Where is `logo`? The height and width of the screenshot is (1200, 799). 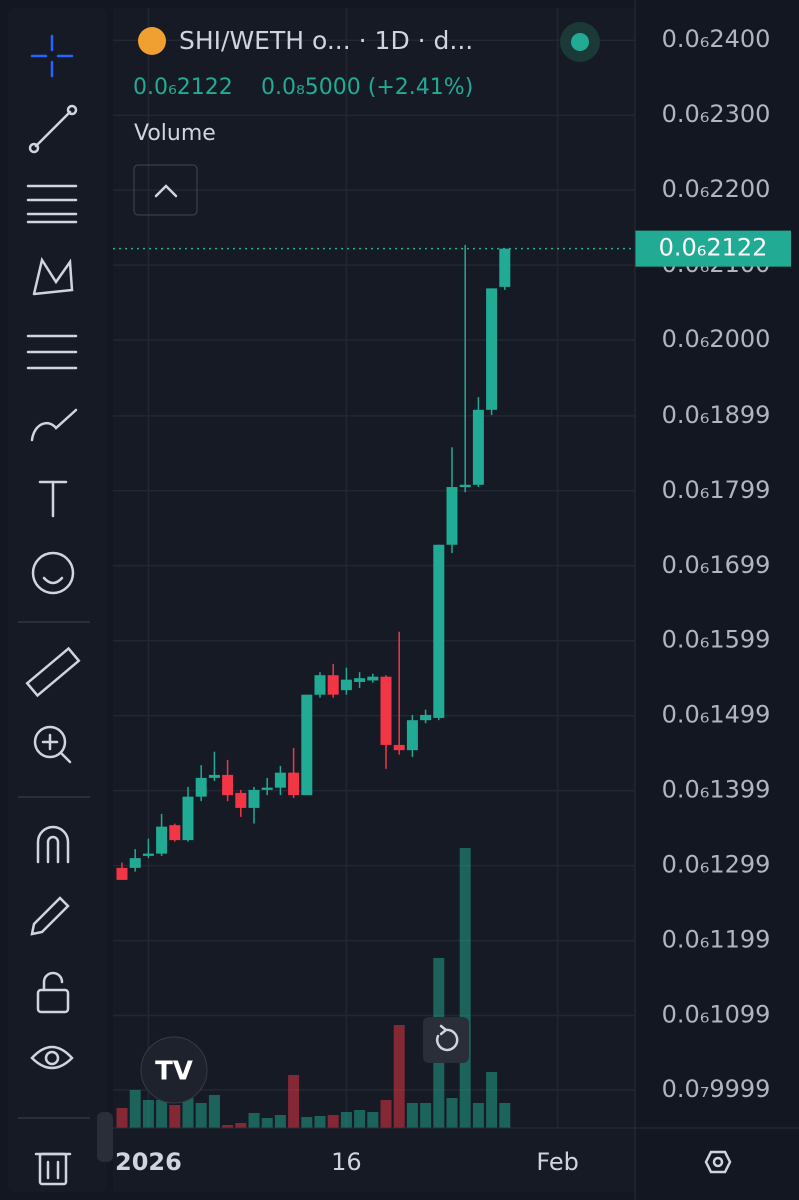
logo is located at coordinates (174, 1070).